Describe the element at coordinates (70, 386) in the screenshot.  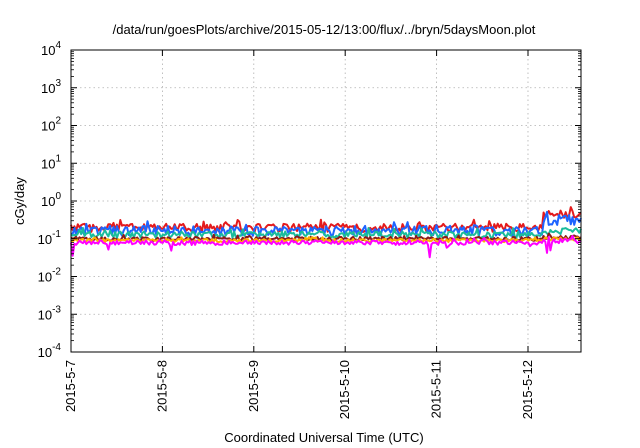
I see `x-tick-label: 2015-5-7` at that location.